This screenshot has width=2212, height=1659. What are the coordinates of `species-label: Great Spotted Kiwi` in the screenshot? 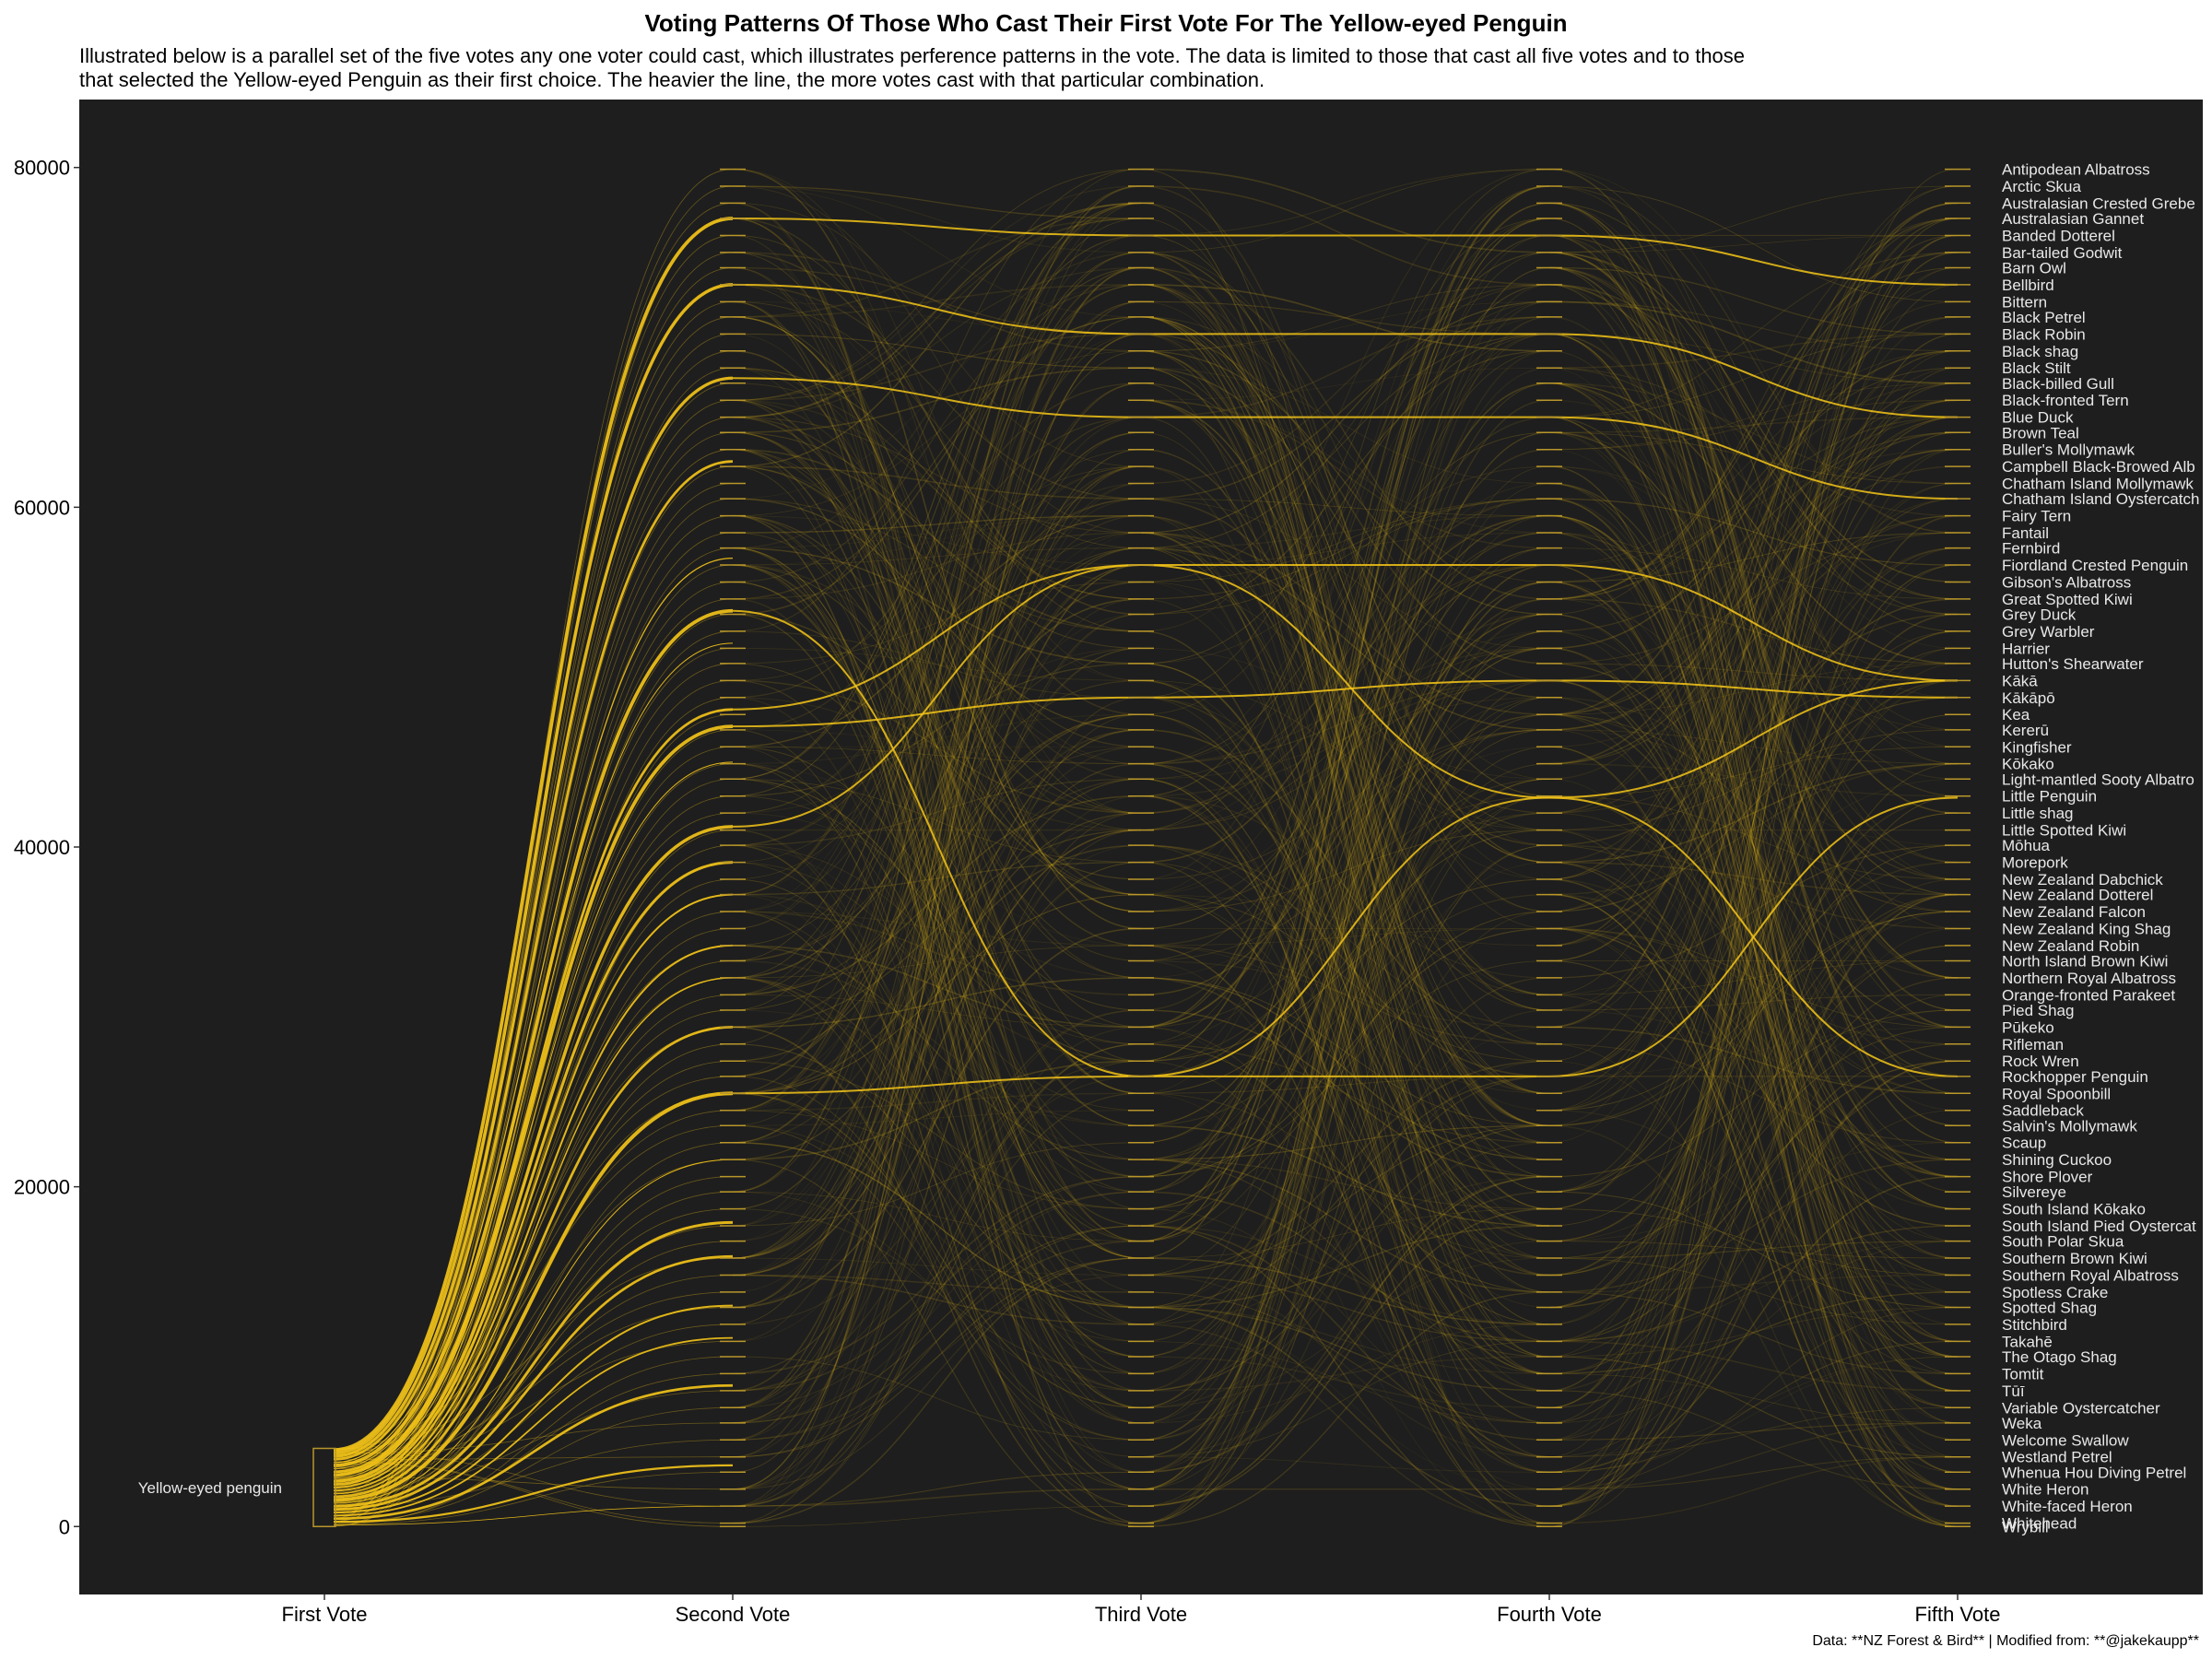 It's located at (2067, 599).